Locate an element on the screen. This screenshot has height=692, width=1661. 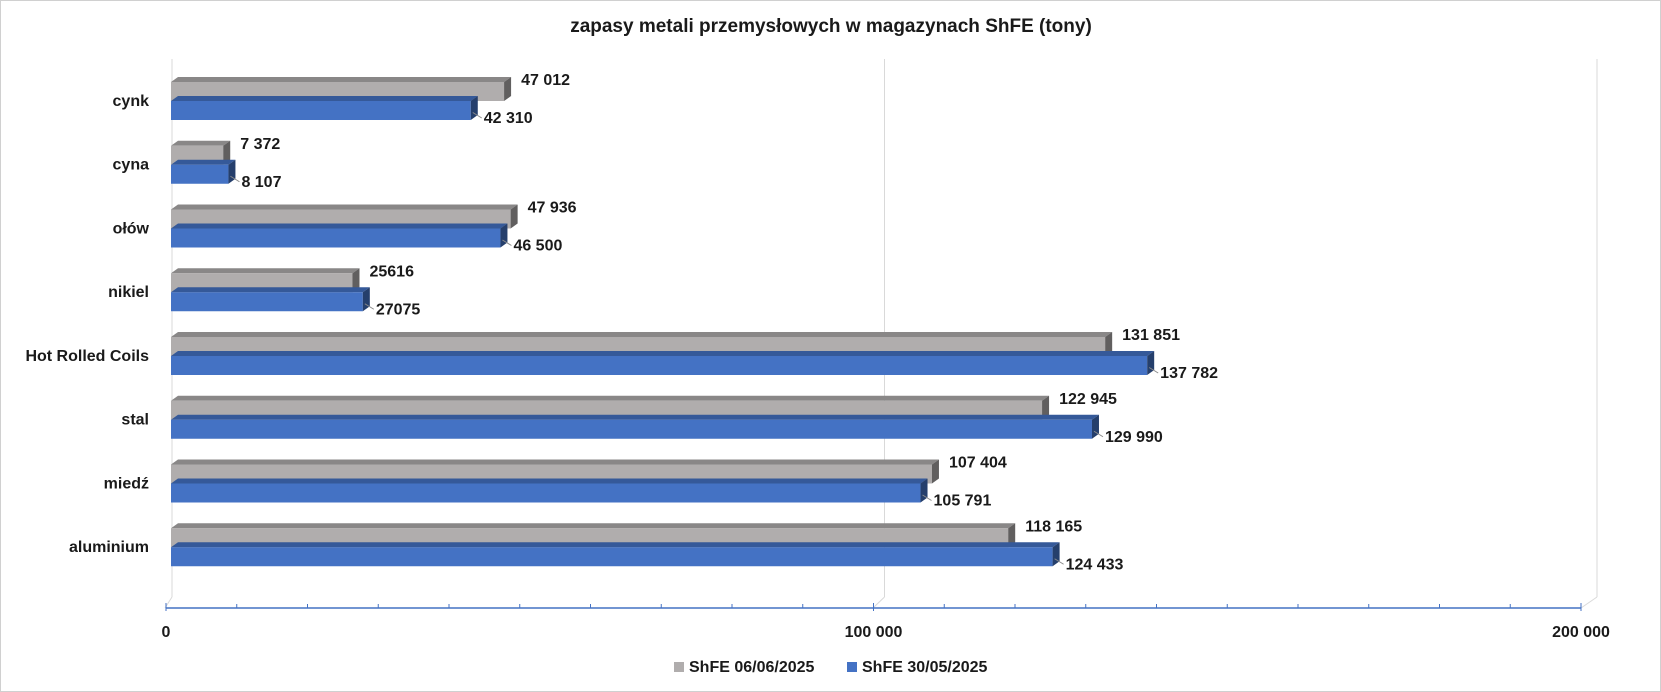
bar-shfe-30-05-2025: 27075 is located at coordinates (295, 302).